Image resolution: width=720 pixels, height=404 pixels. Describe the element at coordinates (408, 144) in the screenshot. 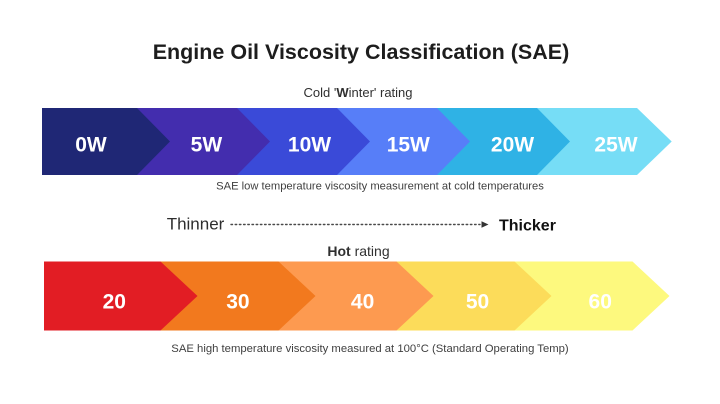

I see `svg-text: 15W` at that location.